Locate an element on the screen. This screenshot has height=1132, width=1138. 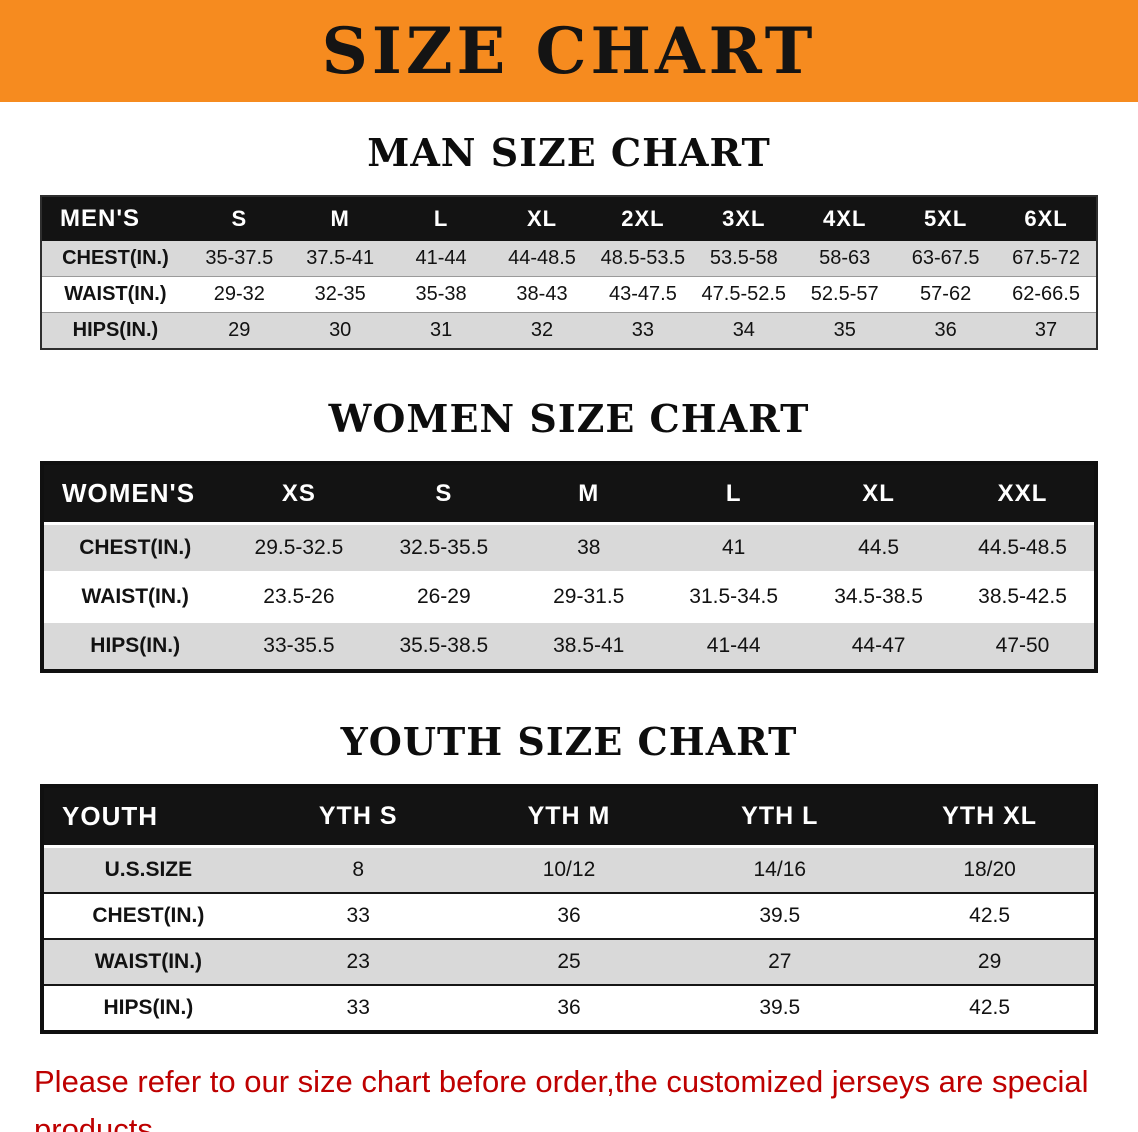
measurement-row: HIPS(IN.) 29 30 31 32 33 34 35 36 37 is located at coordinates (569, 330).